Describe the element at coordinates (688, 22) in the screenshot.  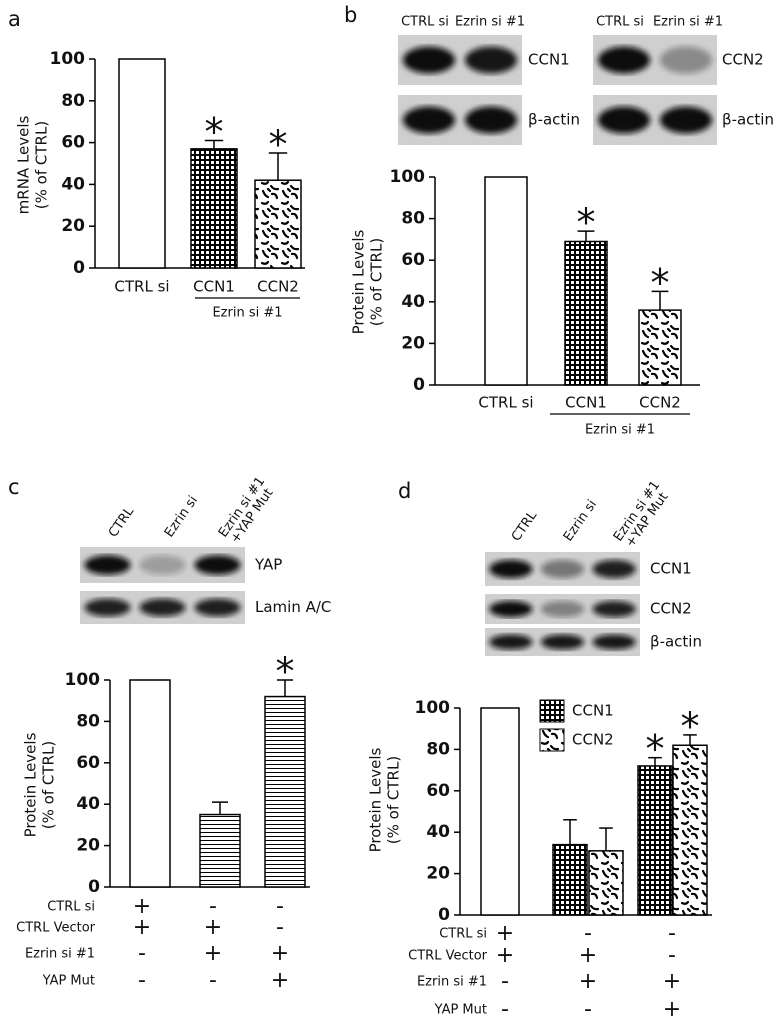
I see `lane-label: Ezrin si #1` at that location.